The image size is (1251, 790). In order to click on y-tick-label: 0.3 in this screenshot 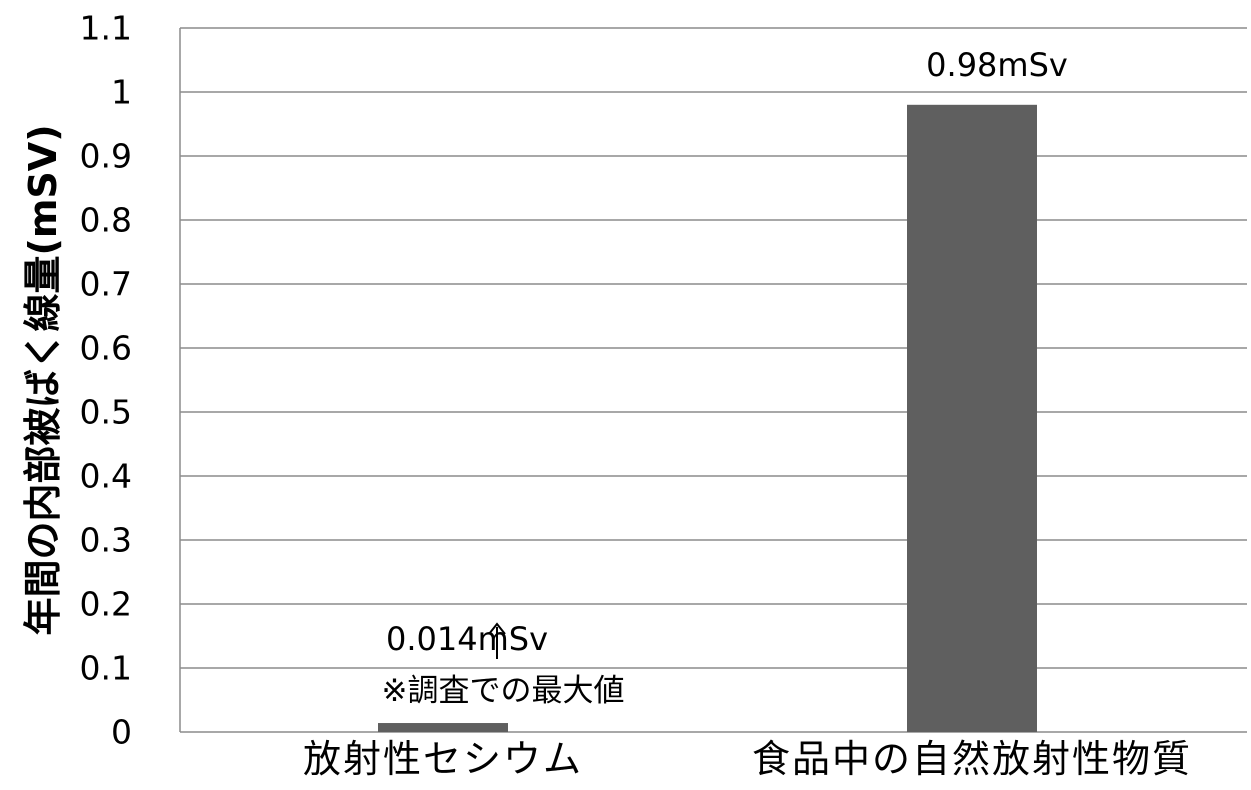, I will do `click(106, 540)`.